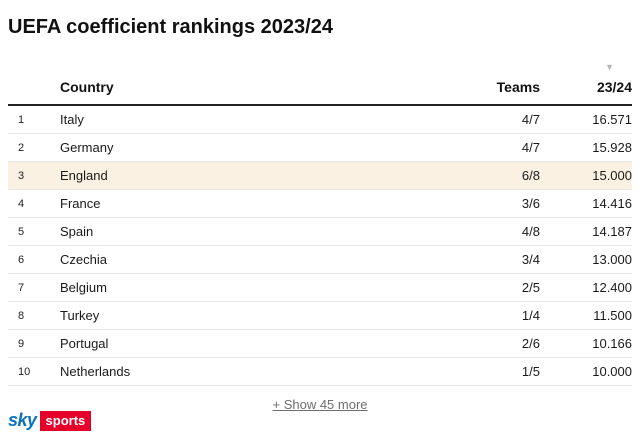  What do you see at coordinates (255, 371) in the screenshot?
I see `country-cell: Netherlands` at bounding box center [255, 371].